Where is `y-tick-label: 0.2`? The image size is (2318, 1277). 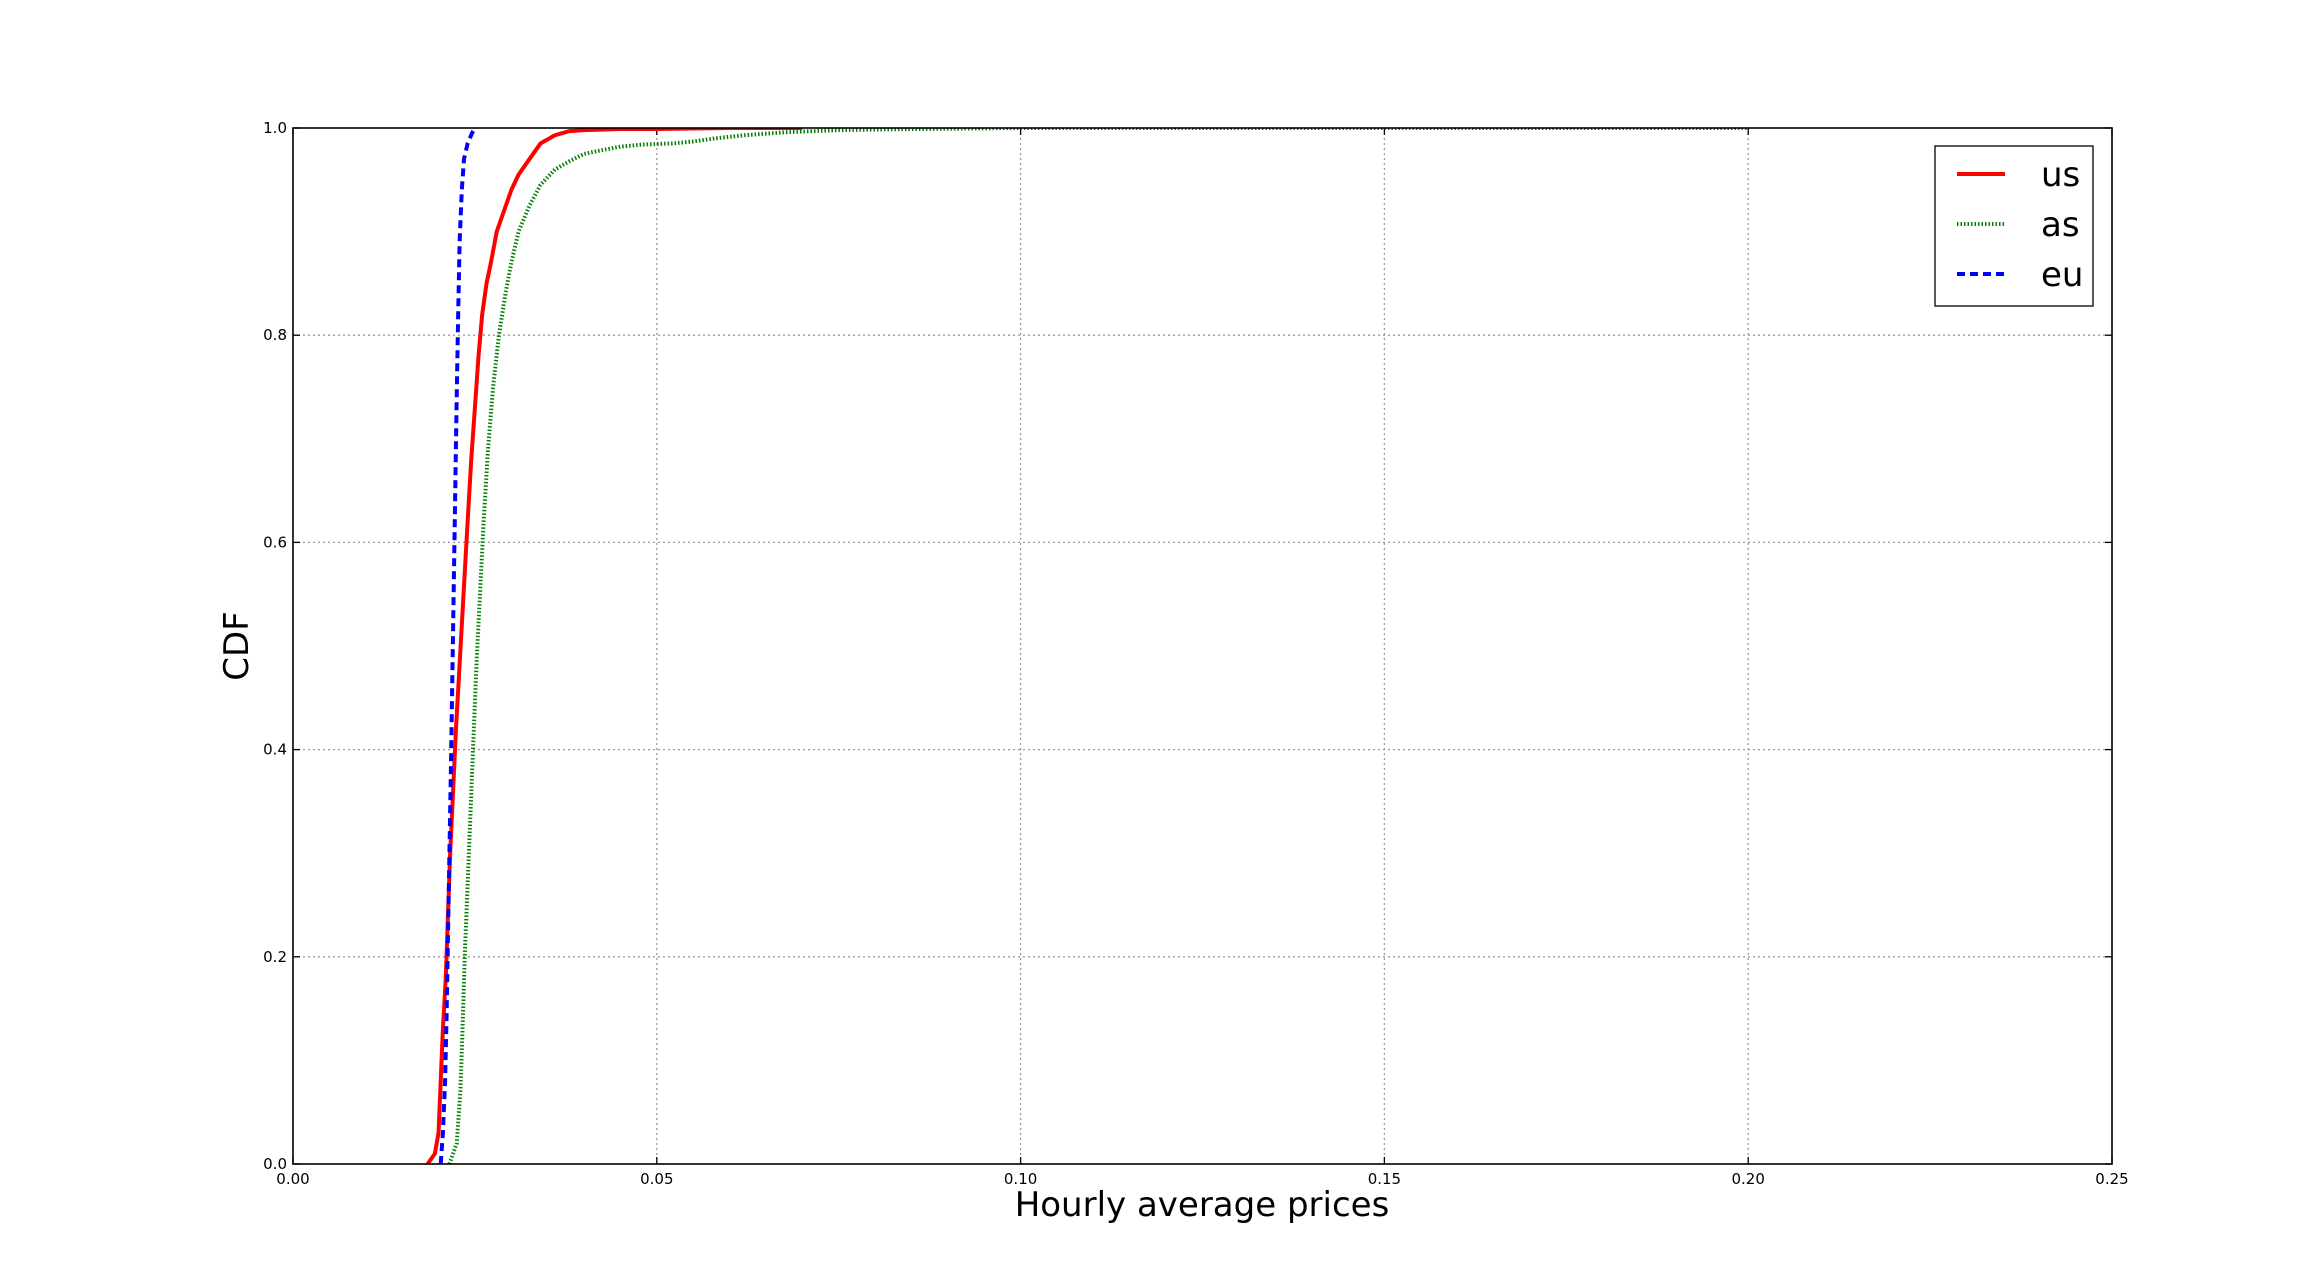 y-tick-label: 0.2 is located at coordinates (275, 957).